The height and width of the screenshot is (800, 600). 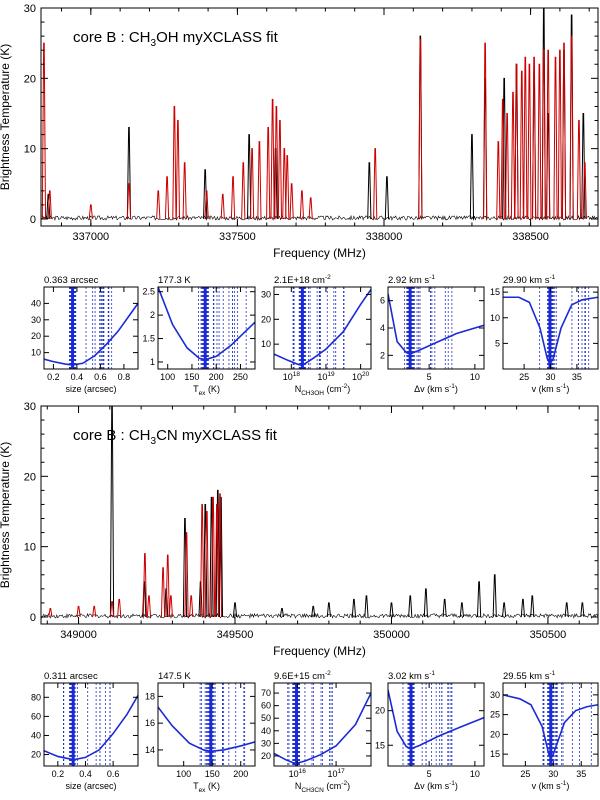 I want to click on chart-title: core B : CH3OH myXCLASS fit, so click(x=176, y=39).